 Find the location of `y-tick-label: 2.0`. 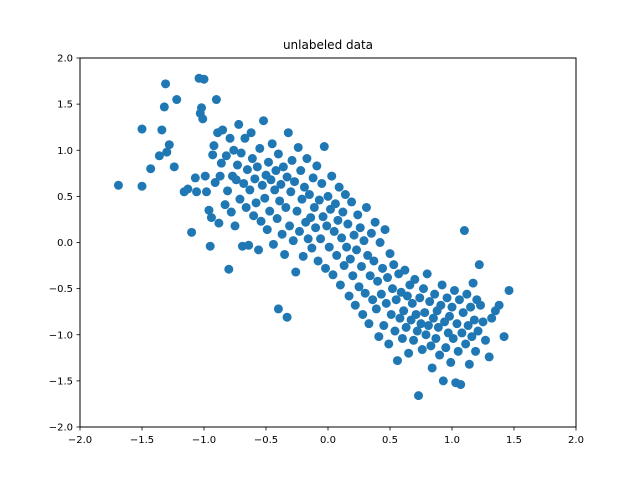

y-tick-label: 2.0 is located at coordinates (65, 59).